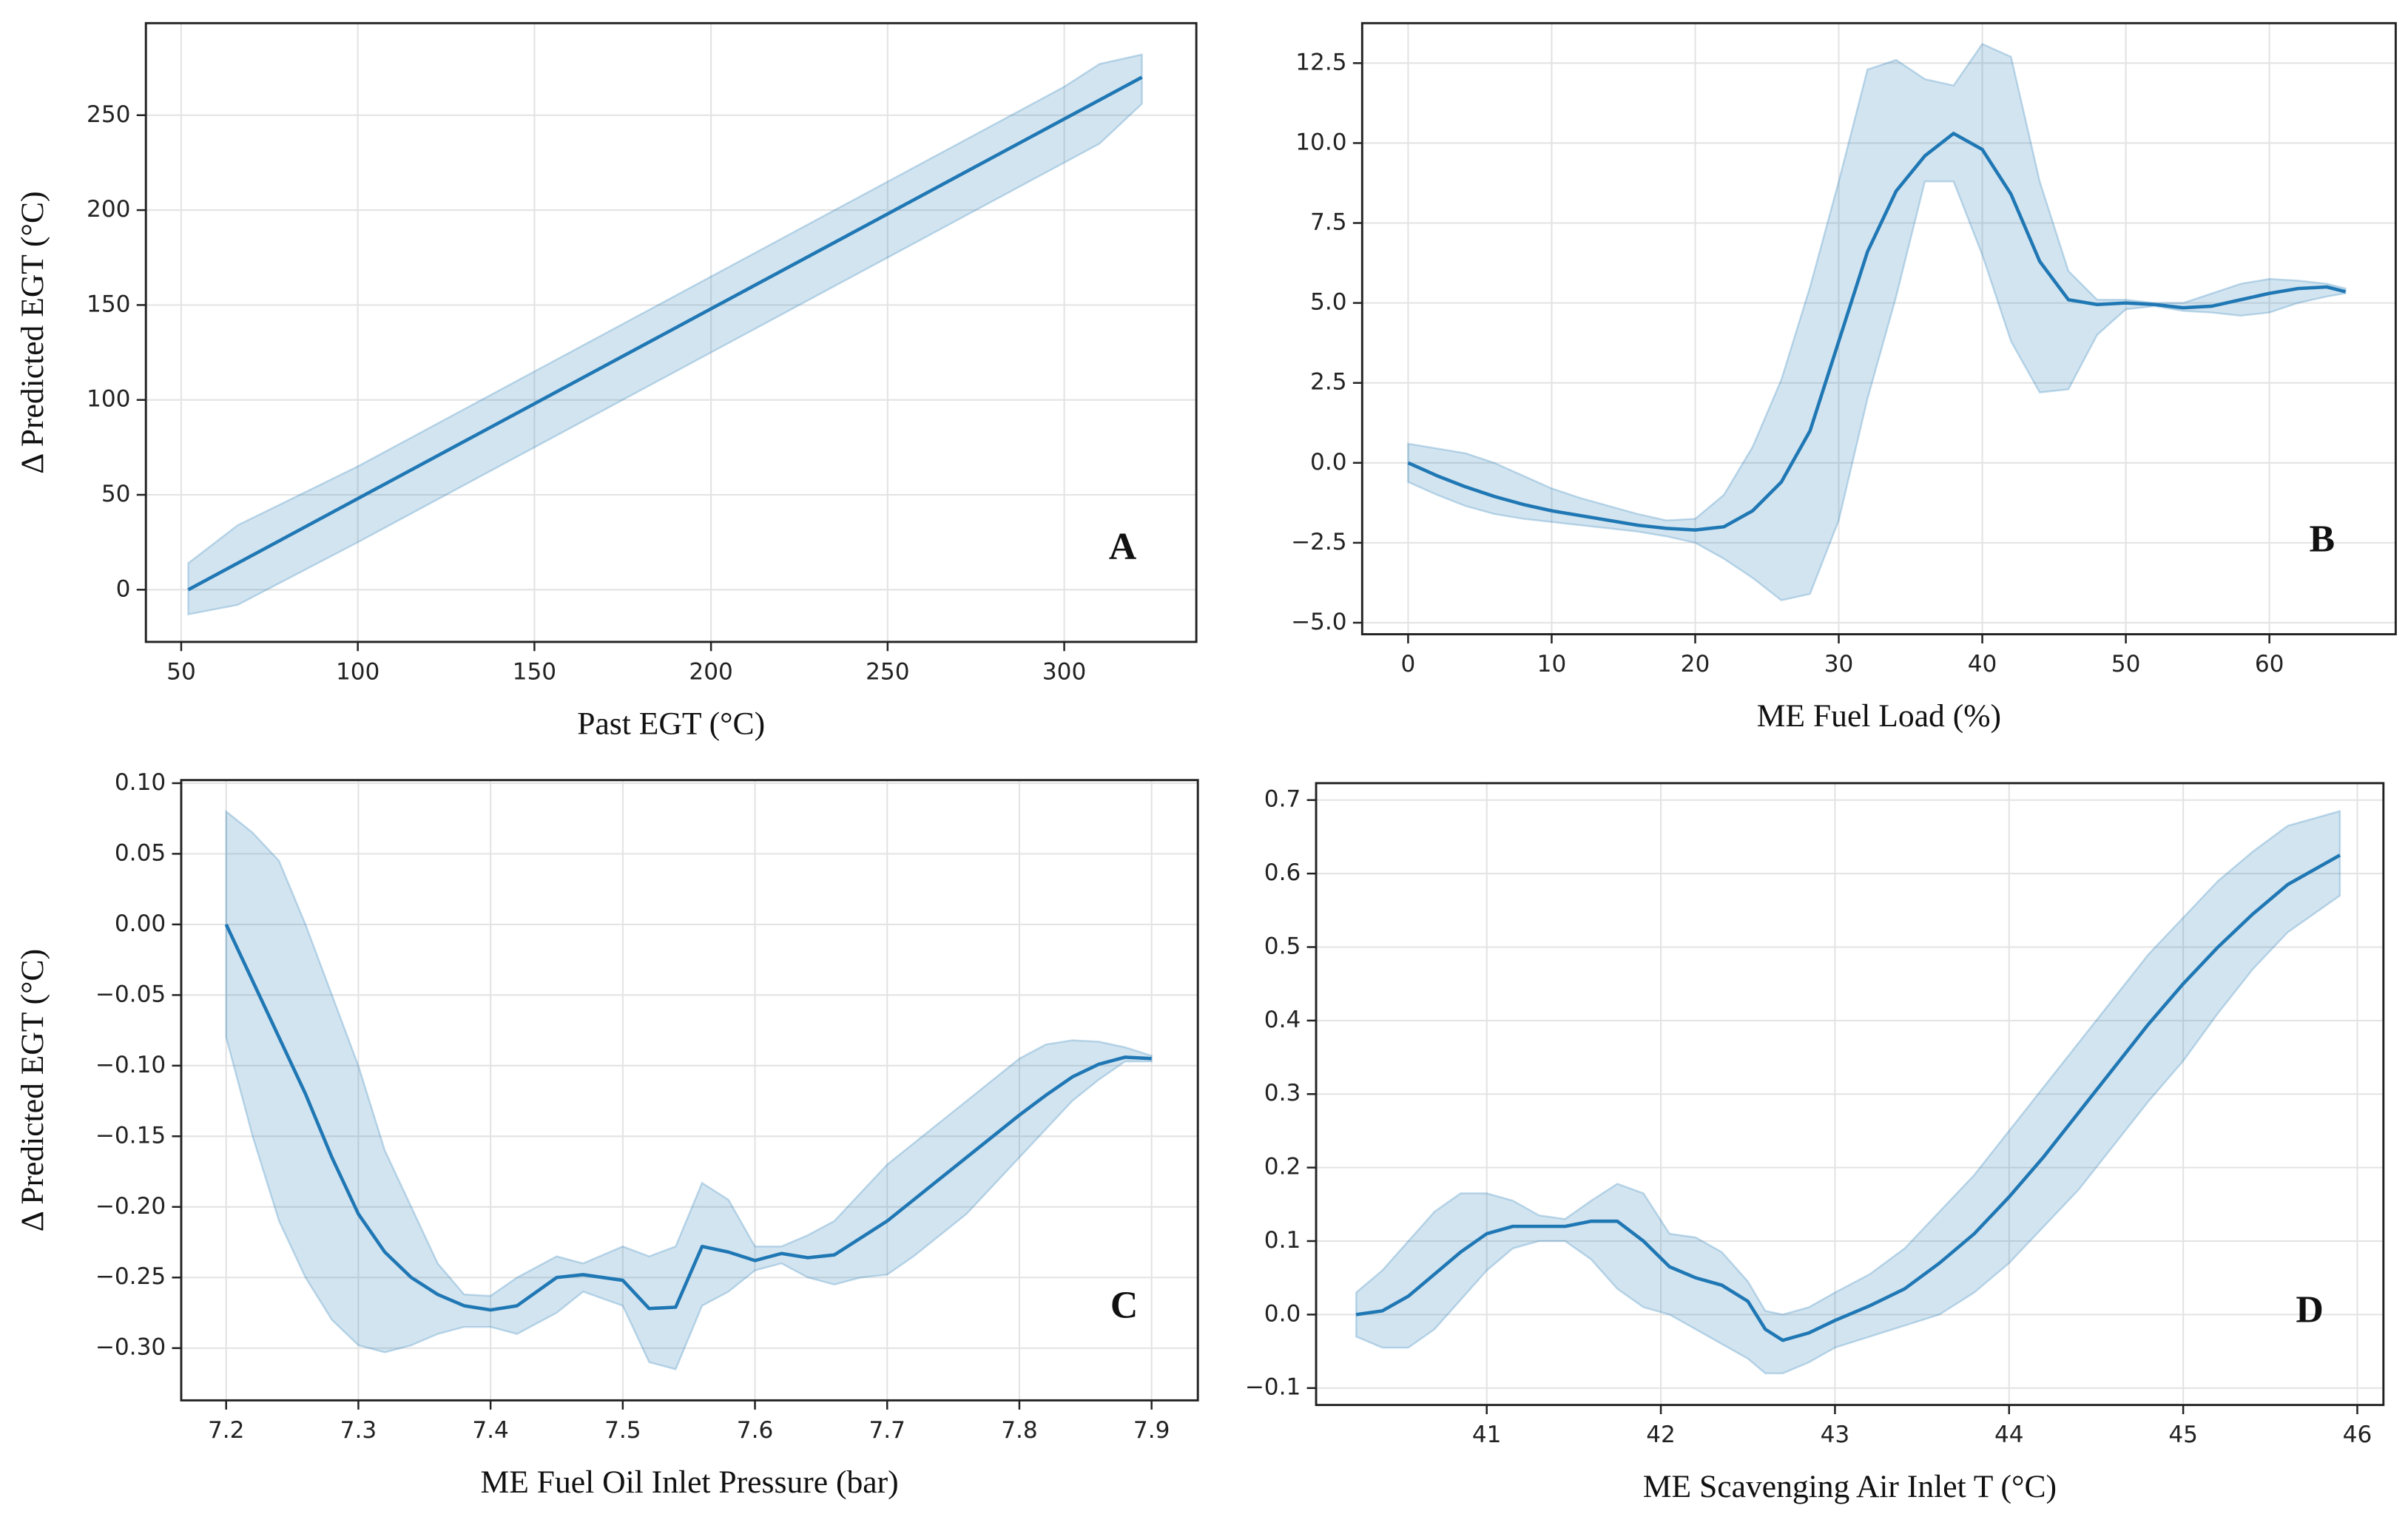  What do you see at coordinates (358, 671) in the screenshot?
I see `x-tick-label: 100` at bounding box center [358, 671].